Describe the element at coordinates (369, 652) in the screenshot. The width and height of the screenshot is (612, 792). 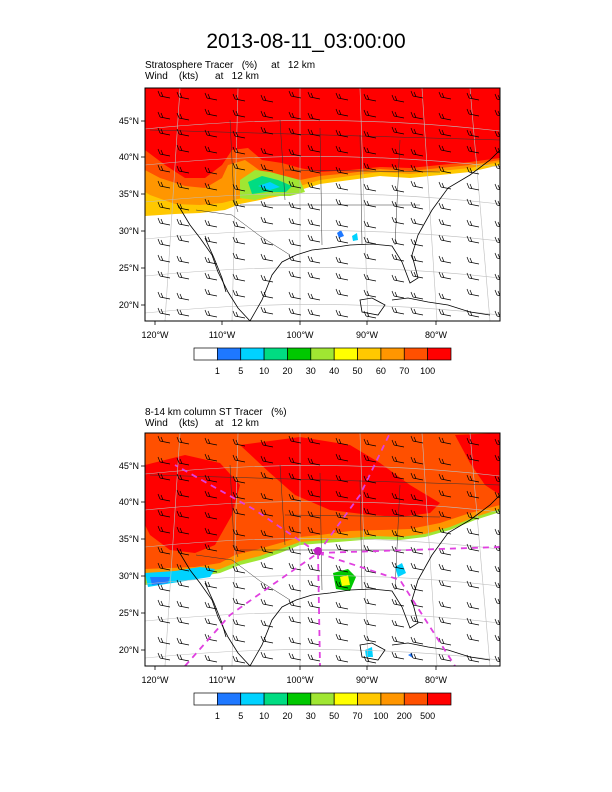
I see `tracer-contour-10c` at that location.